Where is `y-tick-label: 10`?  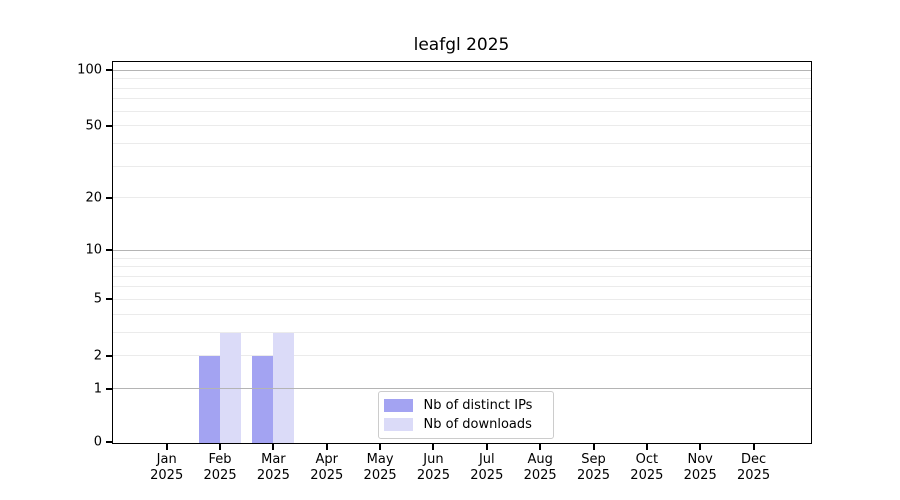
y-tick-label: 10 is located at coordinates (93, 250).